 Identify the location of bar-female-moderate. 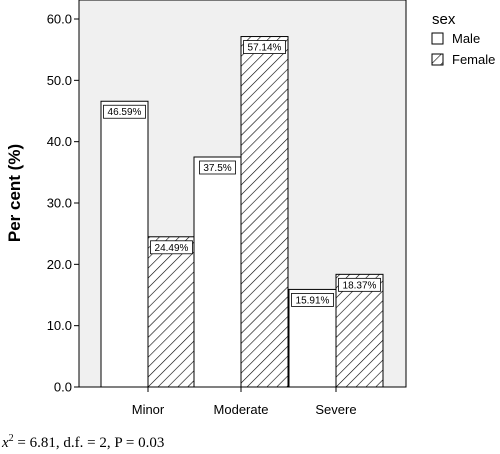
(264, 212).